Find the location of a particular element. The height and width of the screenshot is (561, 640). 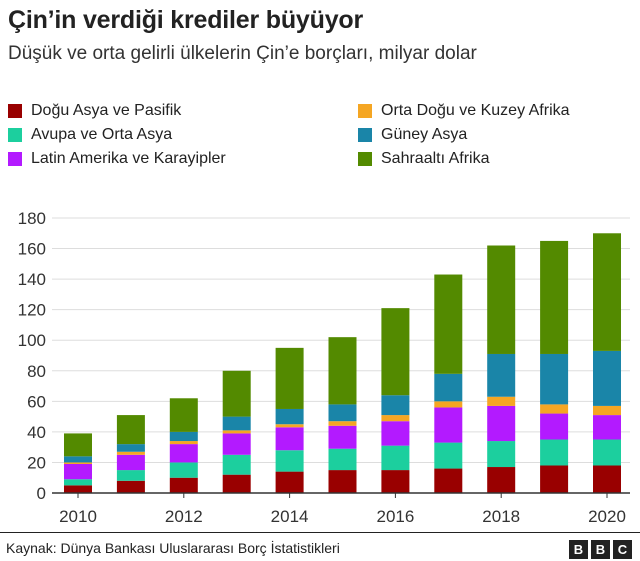

legend-label: Orta Doğu ve Kuzey Afrika is located at coordinates (475, 110).